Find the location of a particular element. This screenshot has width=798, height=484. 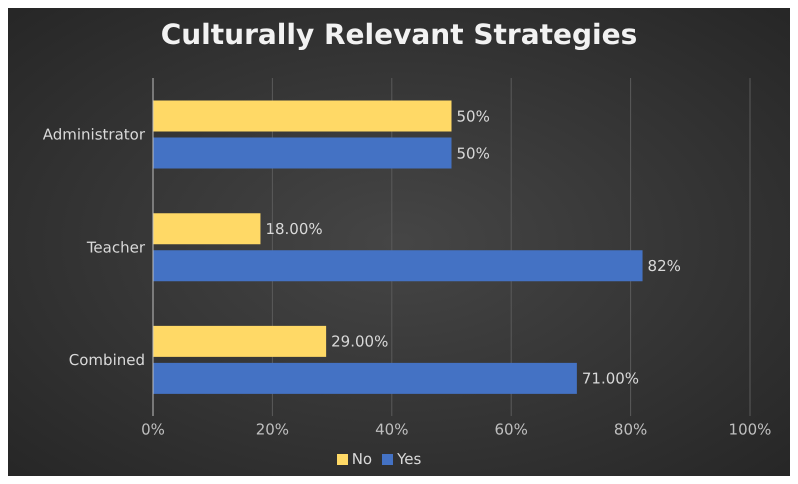

x-tick-label: 100% is located at coordinates (750, 429).